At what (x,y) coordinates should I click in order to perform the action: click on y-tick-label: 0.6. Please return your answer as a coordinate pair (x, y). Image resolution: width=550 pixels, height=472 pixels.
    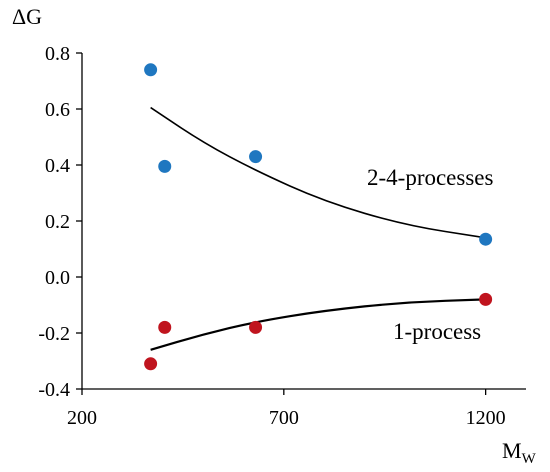
    Looking at the image, I should click on (57, 110).